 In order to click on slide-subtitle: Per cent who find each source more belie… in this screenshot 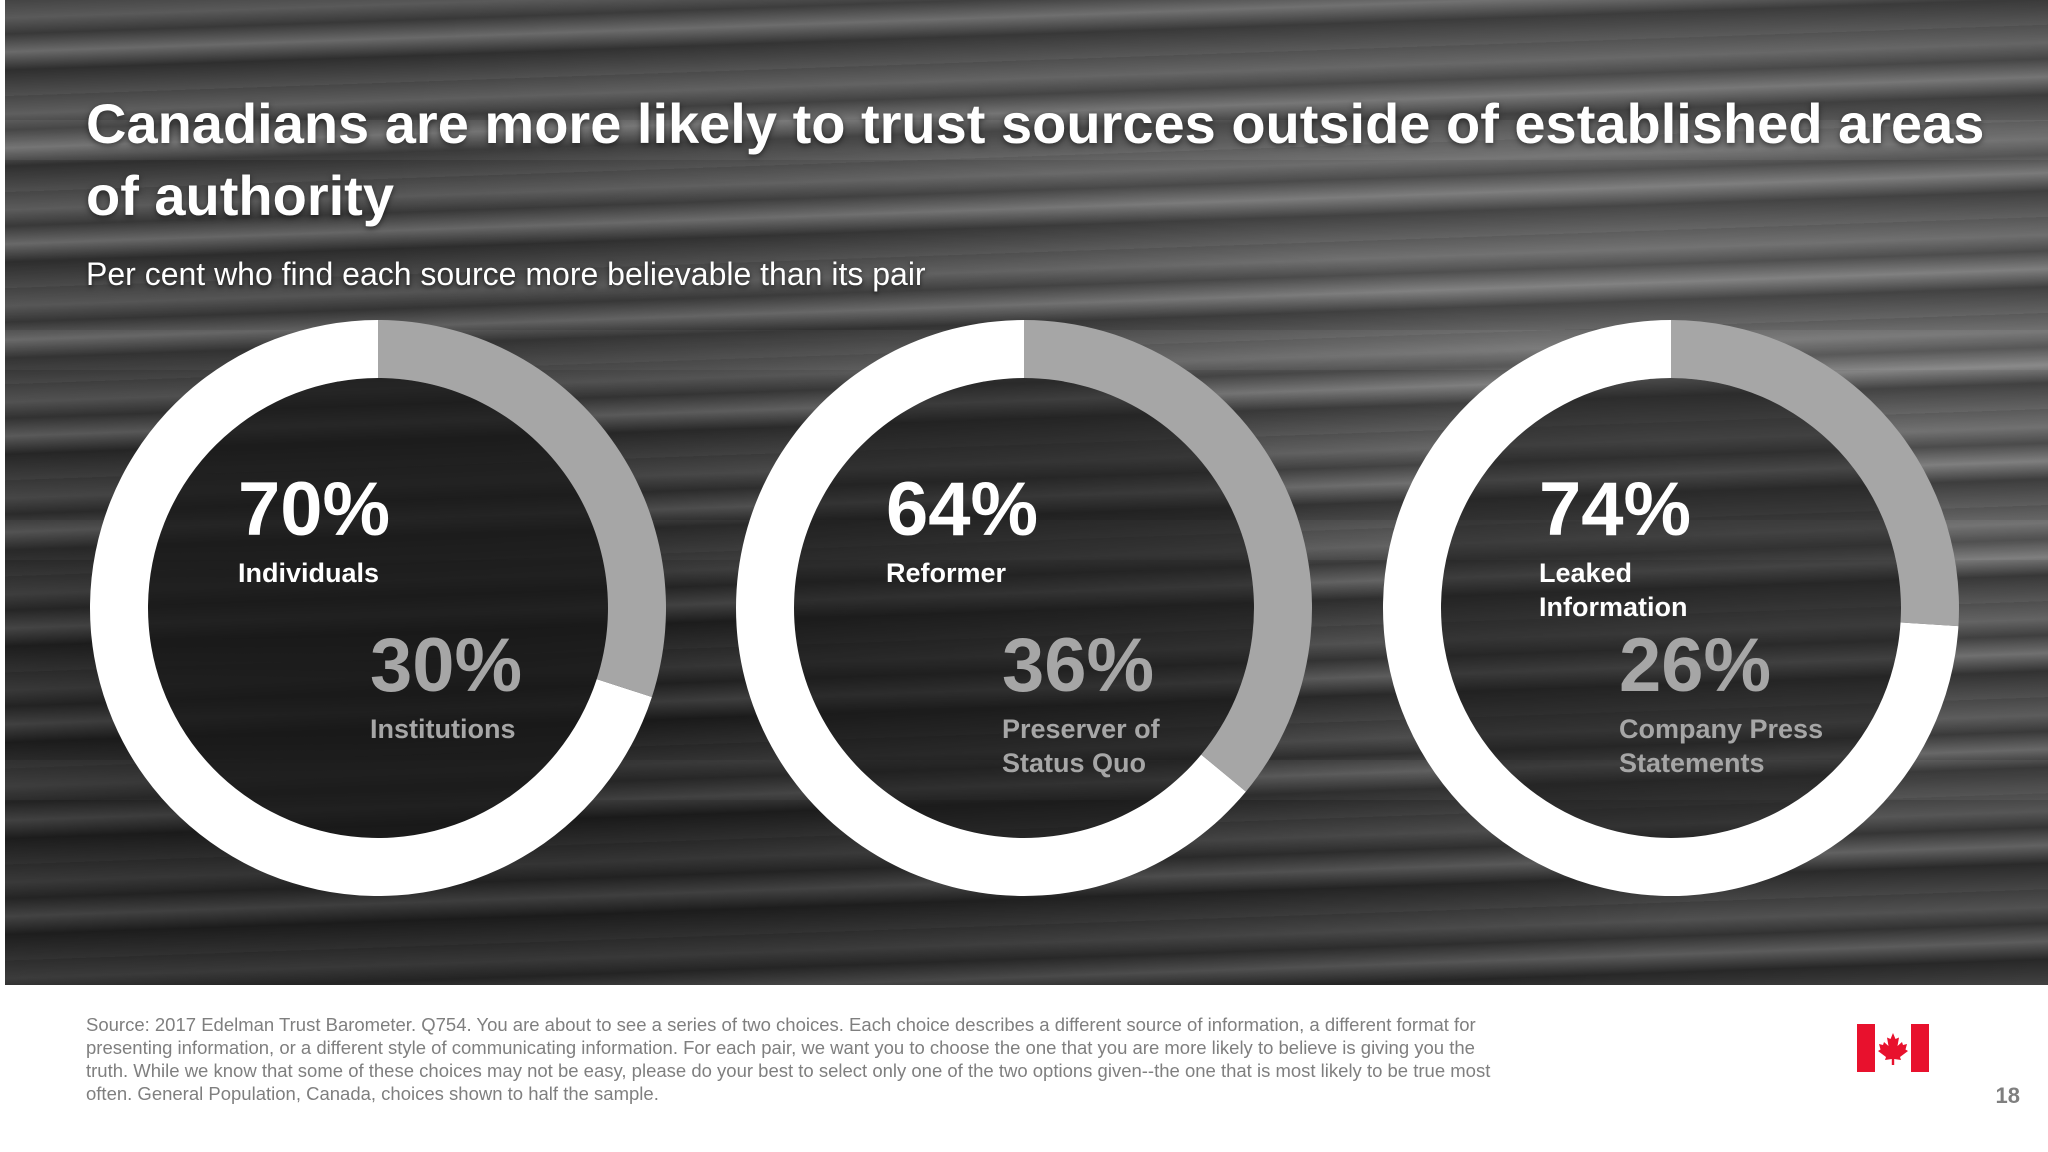, I will do `click(506, 274)`.